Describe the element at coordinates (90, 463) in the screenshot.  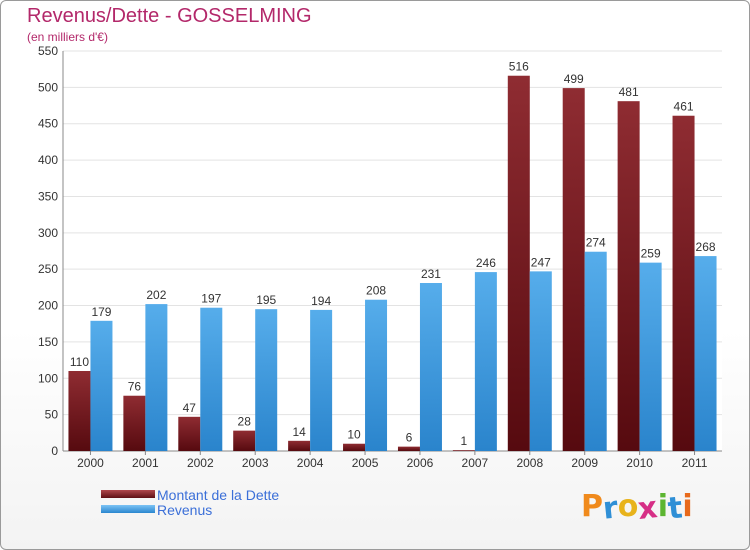
I see `x-tick-label: 2000` at that location.